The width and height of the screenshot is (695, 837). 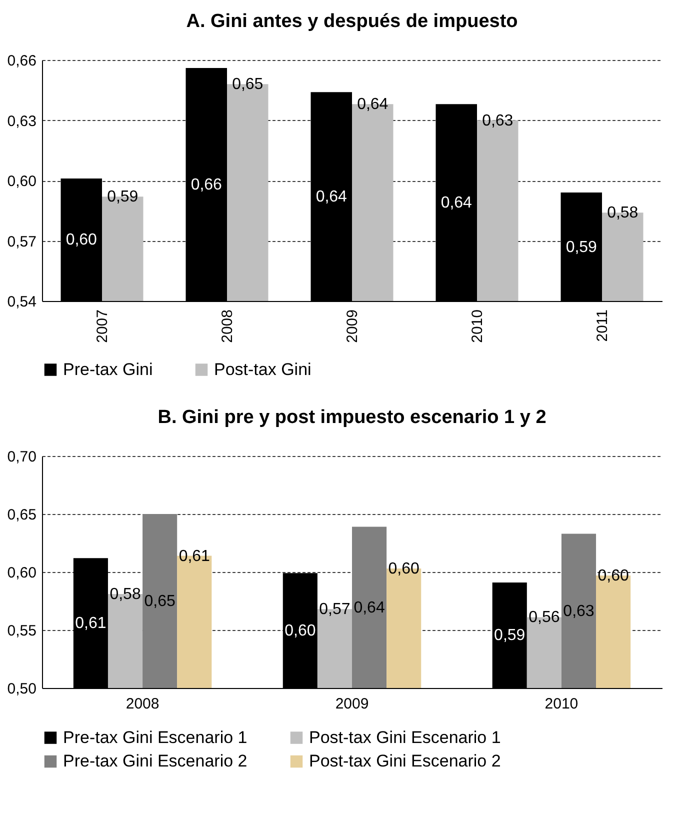 I want to click on data-label: 0,56, so click(x=544, y=617).